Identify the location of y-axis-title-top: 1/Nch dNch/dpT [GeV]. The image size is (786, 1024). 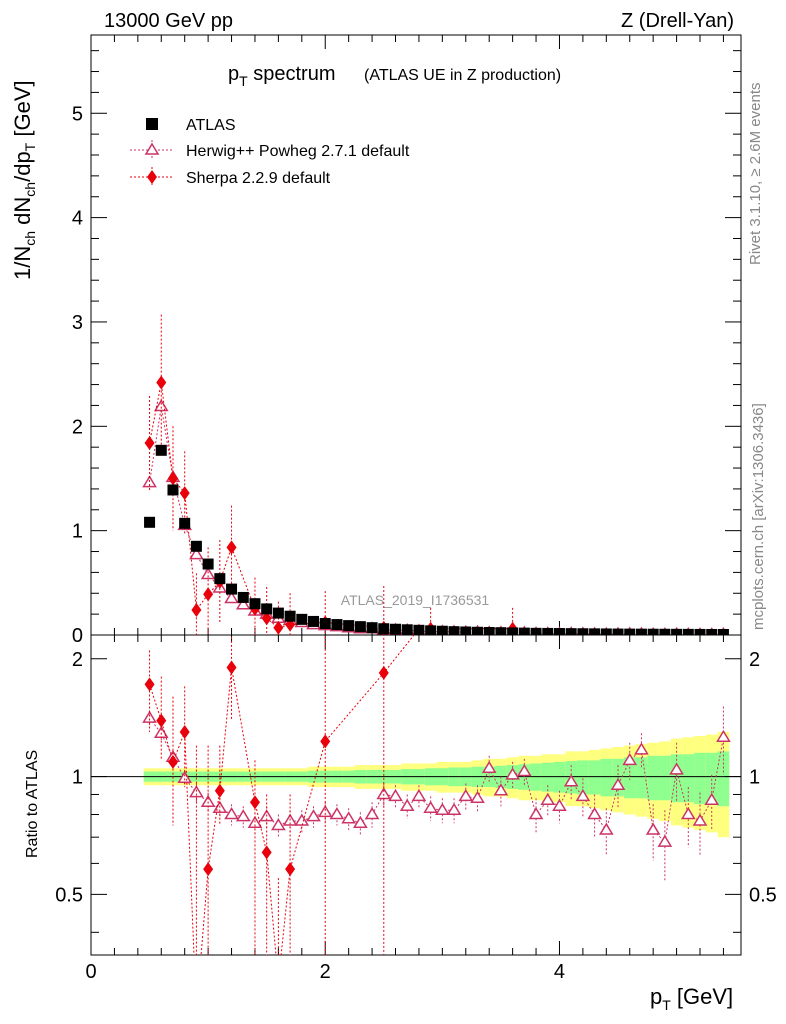
(24, 180).